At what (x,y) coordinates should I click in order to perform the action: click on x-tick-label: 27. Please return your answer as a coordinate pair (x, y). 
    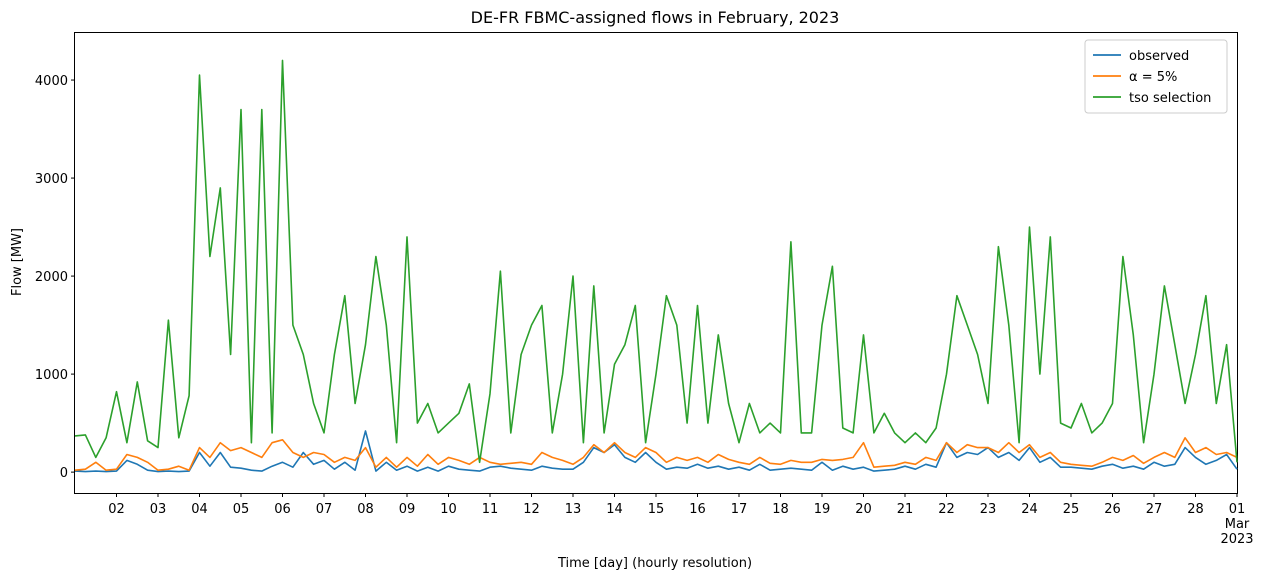
    Looking at the image, I should click on (1154, 509).